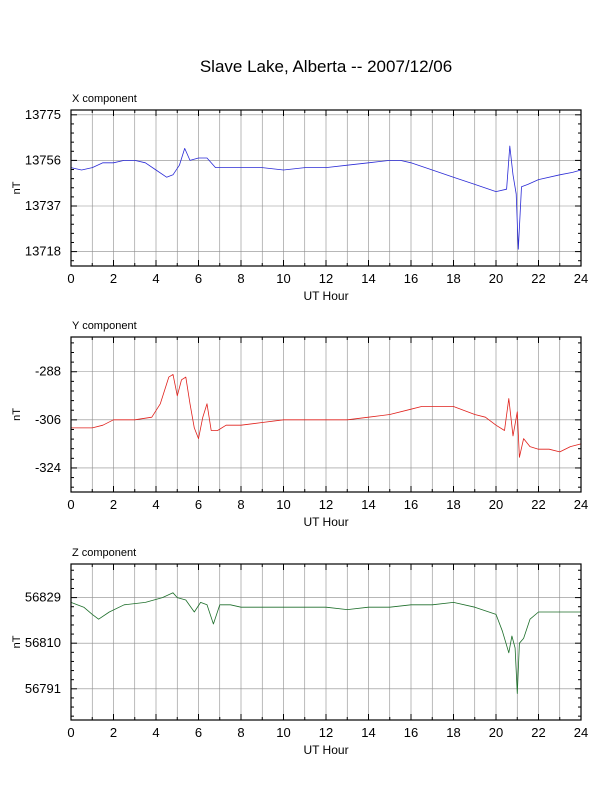 This screenshot has height=792, width=612. What do you see at coordinates (104, 326) in the screenshot?
I see `y-panel-label: Y component` at bounding box center [104, 326].